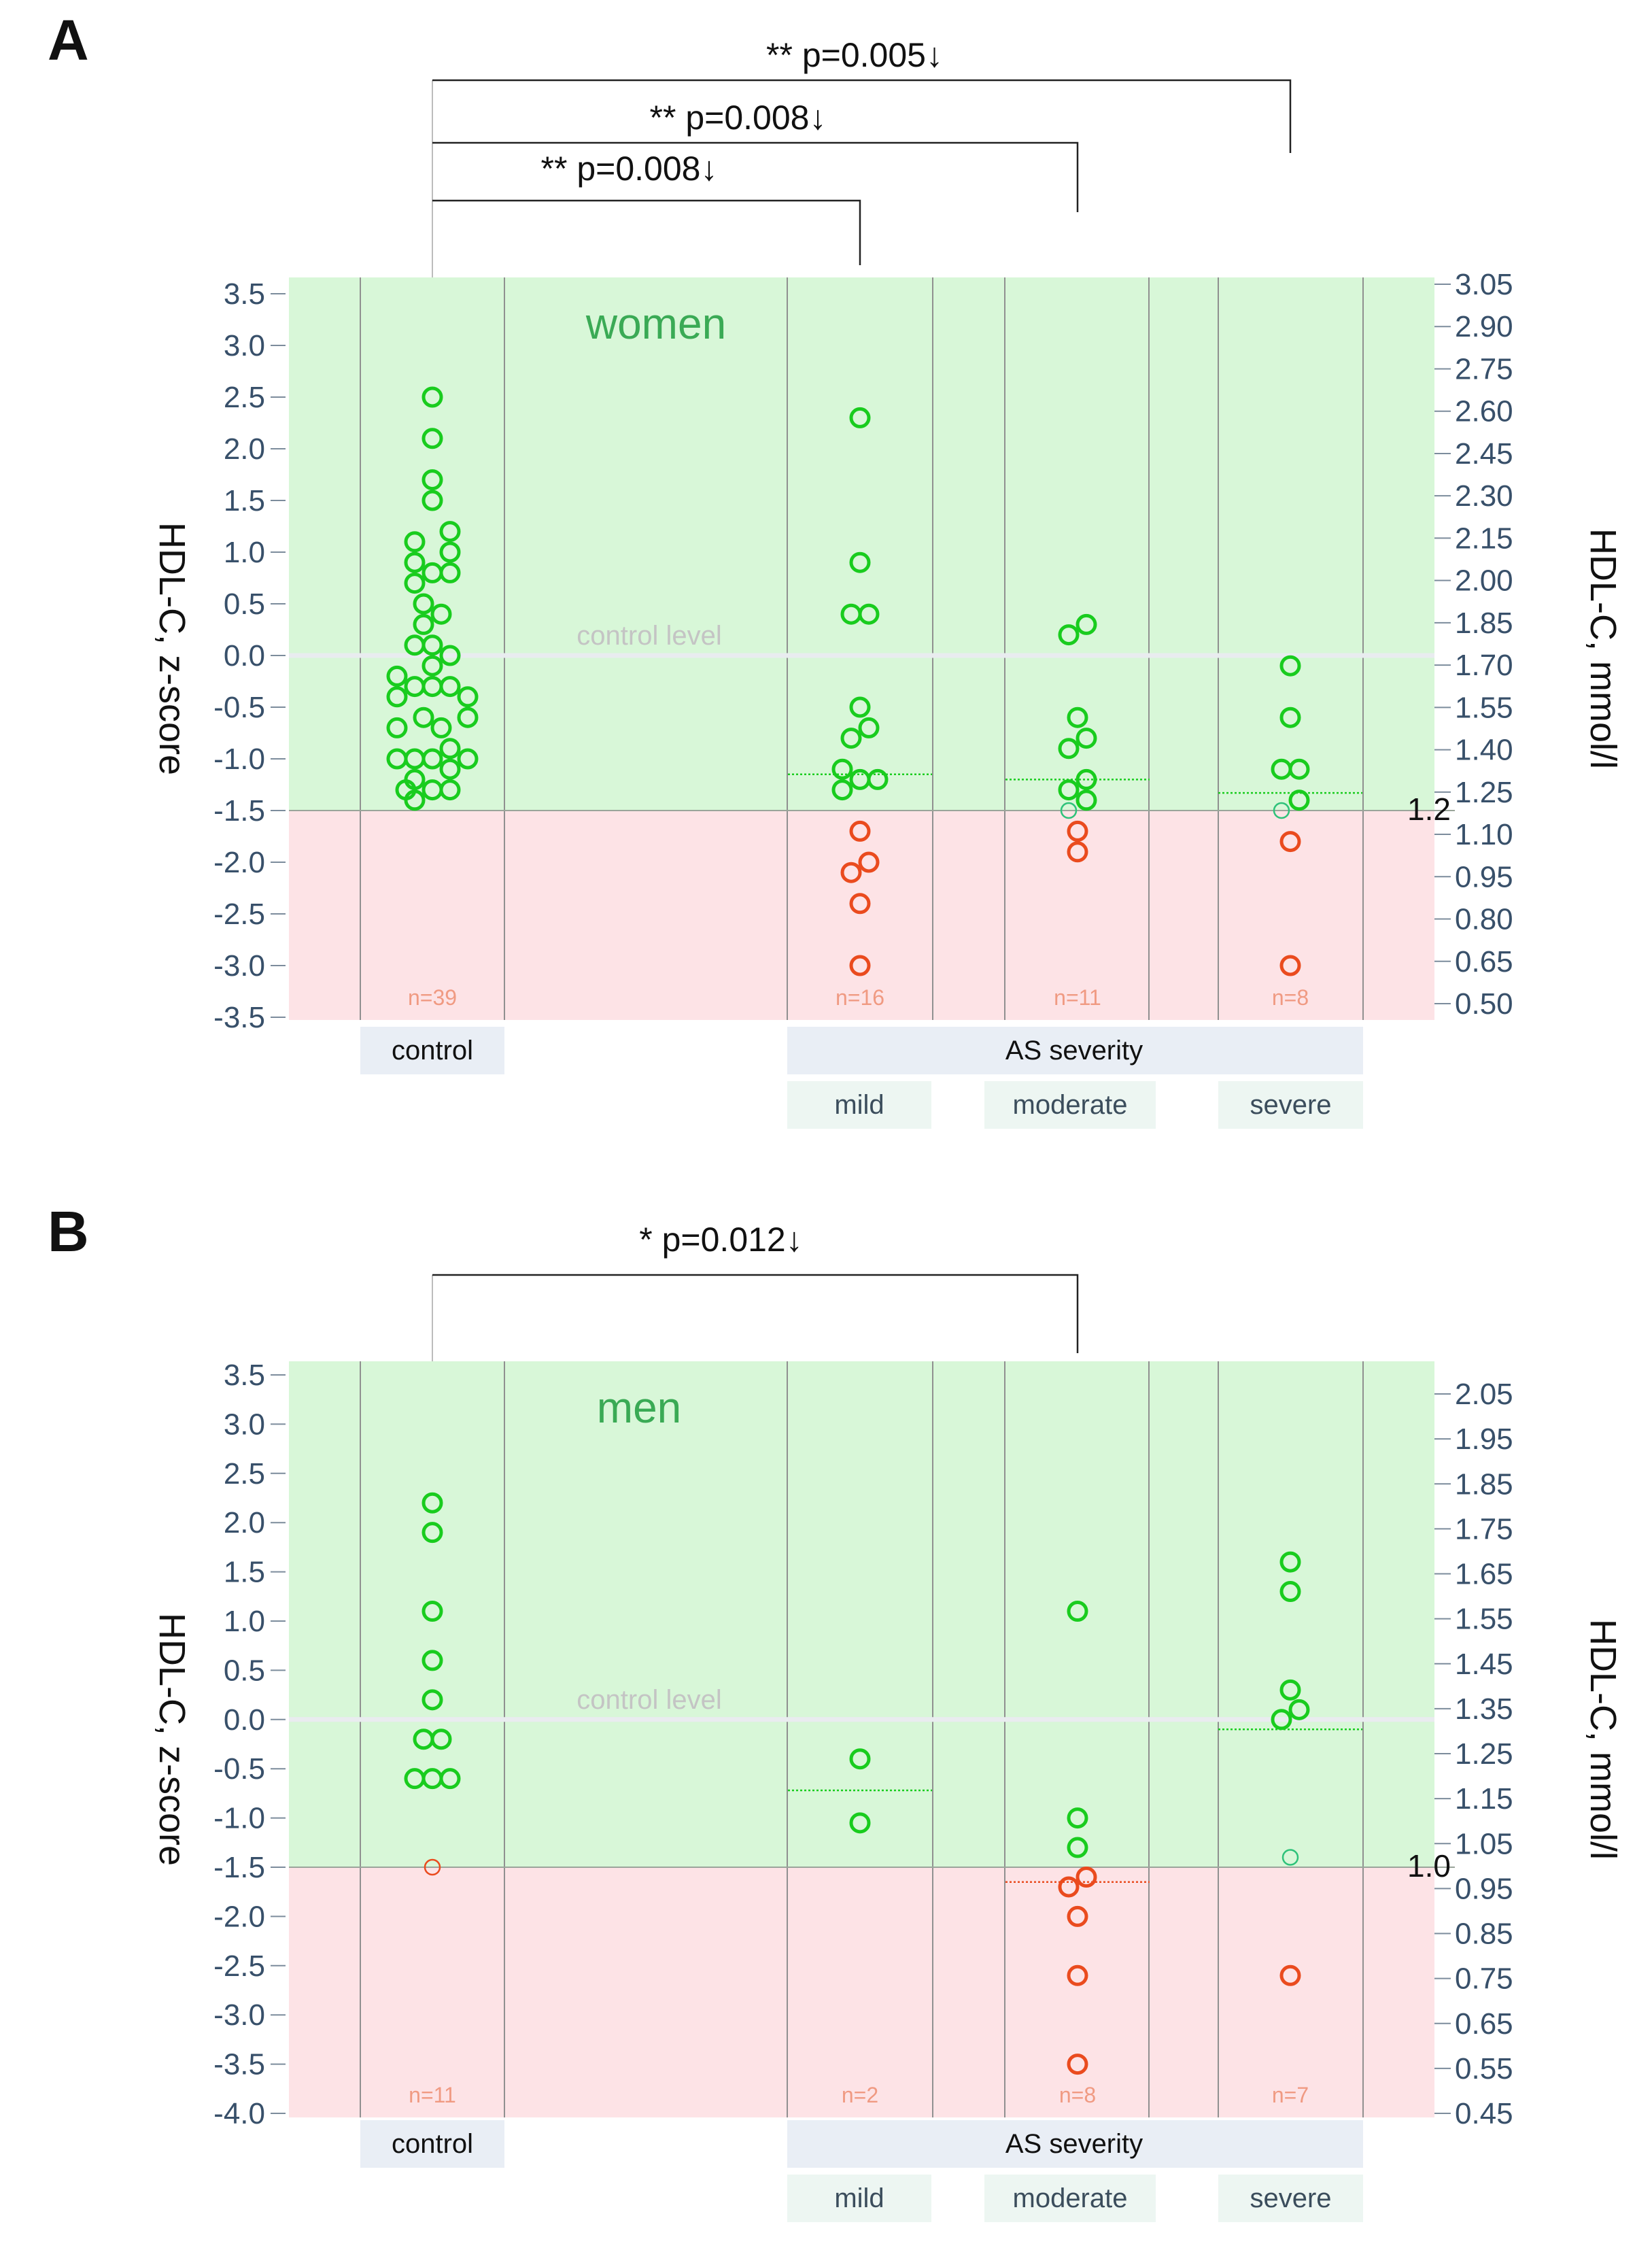 This screenshot has height=2248, width=1652. Describe the element at coordinates (1484, 623) in the screenshot. I see `panel-a-right-tick-label: 1.85` at that location.